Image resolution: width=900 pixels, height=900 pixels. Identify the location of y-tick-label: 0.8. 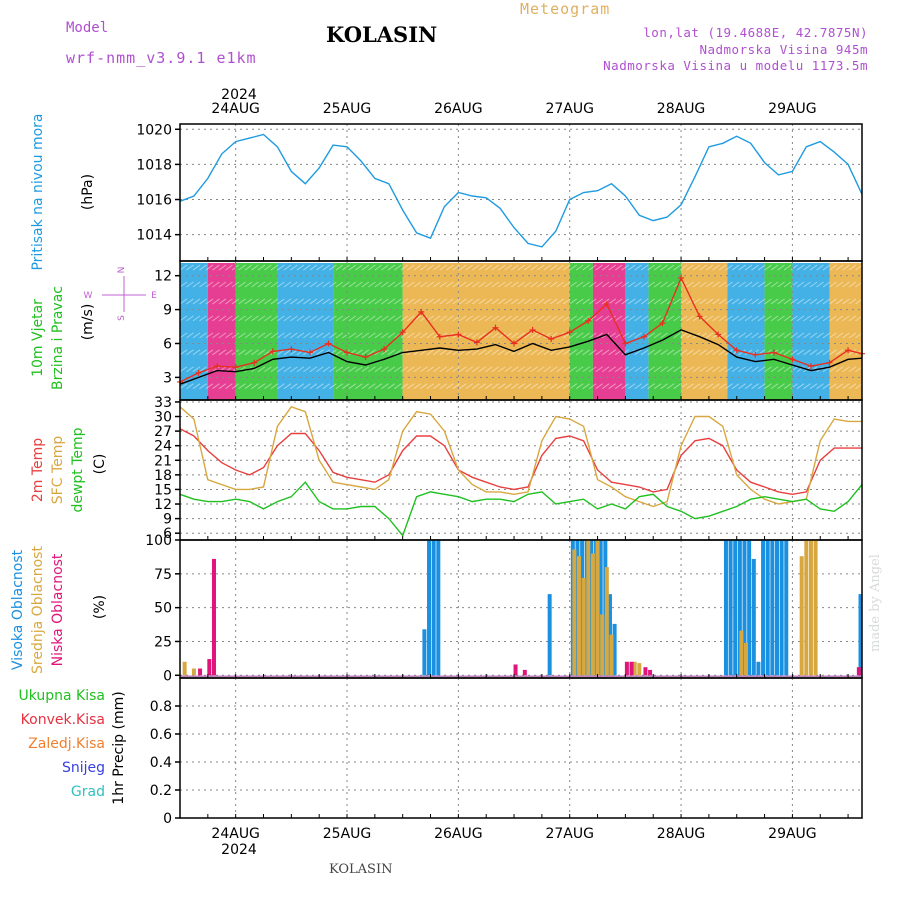
(161, 707).